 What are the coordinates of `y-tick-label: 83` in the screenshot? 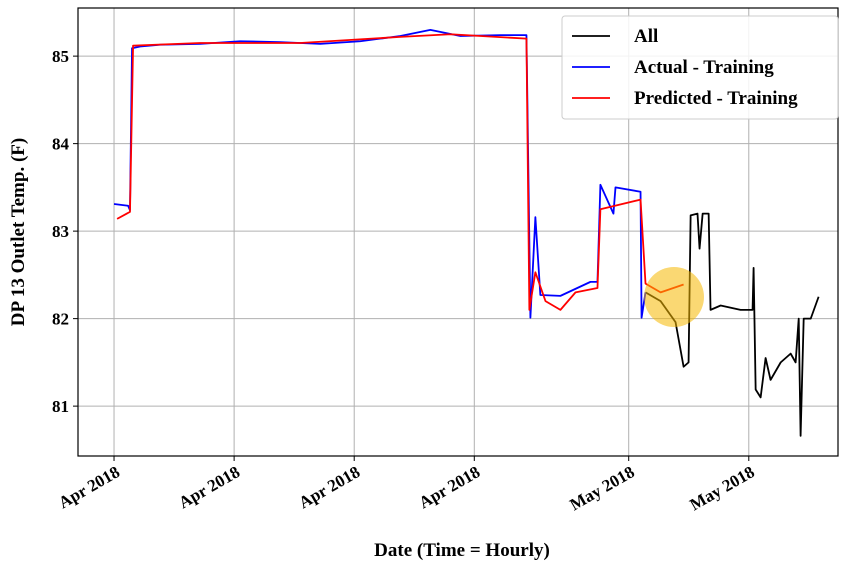 It's located at (60, 231).